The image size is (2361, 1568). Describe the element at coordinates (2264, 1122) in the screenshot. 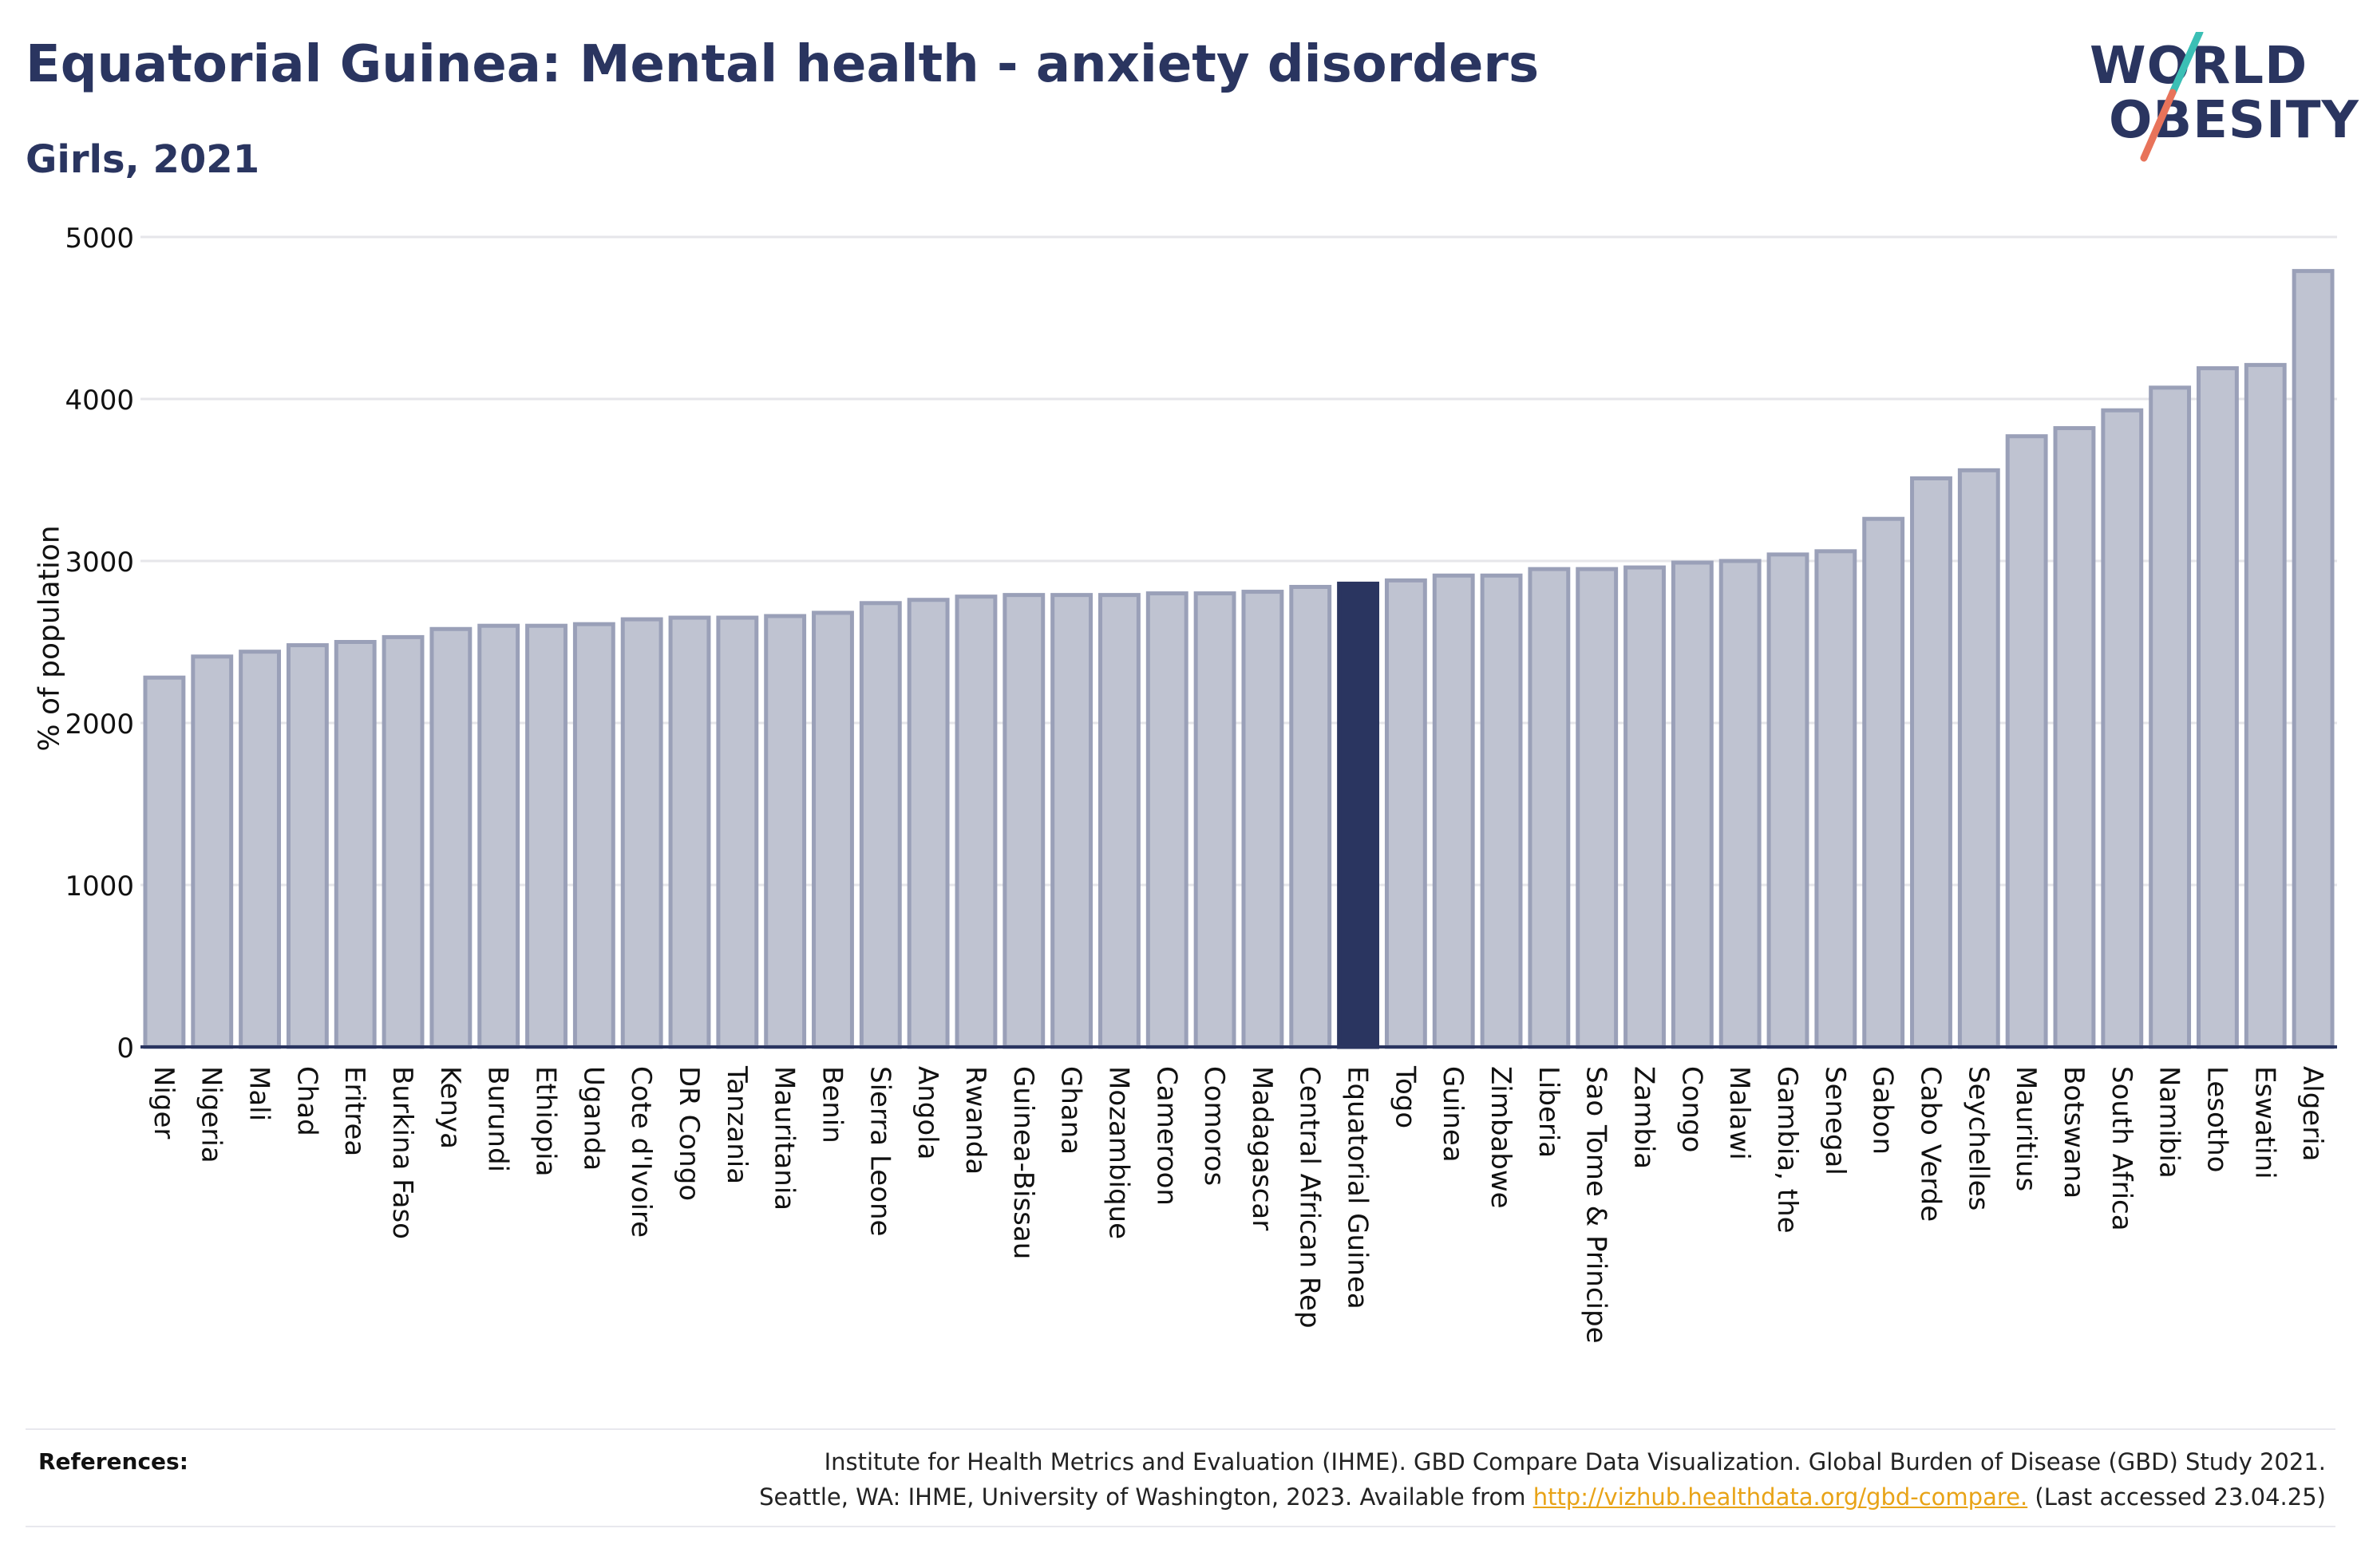

I see `x-tick-label: Eswatini` at that location.